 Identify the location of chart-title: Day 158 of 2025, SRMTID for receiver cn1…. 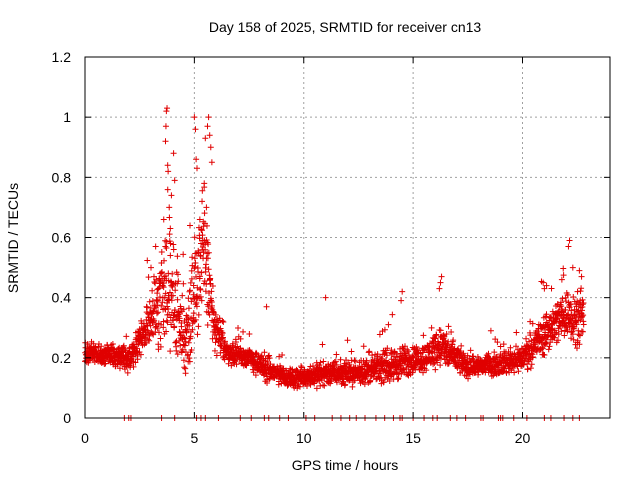
(345, 27).